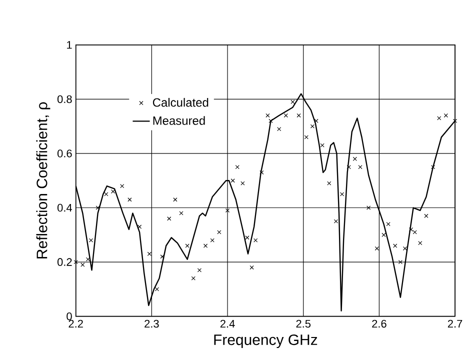 The height and width of the screenshot is (361, 466). Describe the element at coordinates (151, 324) in the screenshot. I see `x-tick-label: 2.3` at that location.